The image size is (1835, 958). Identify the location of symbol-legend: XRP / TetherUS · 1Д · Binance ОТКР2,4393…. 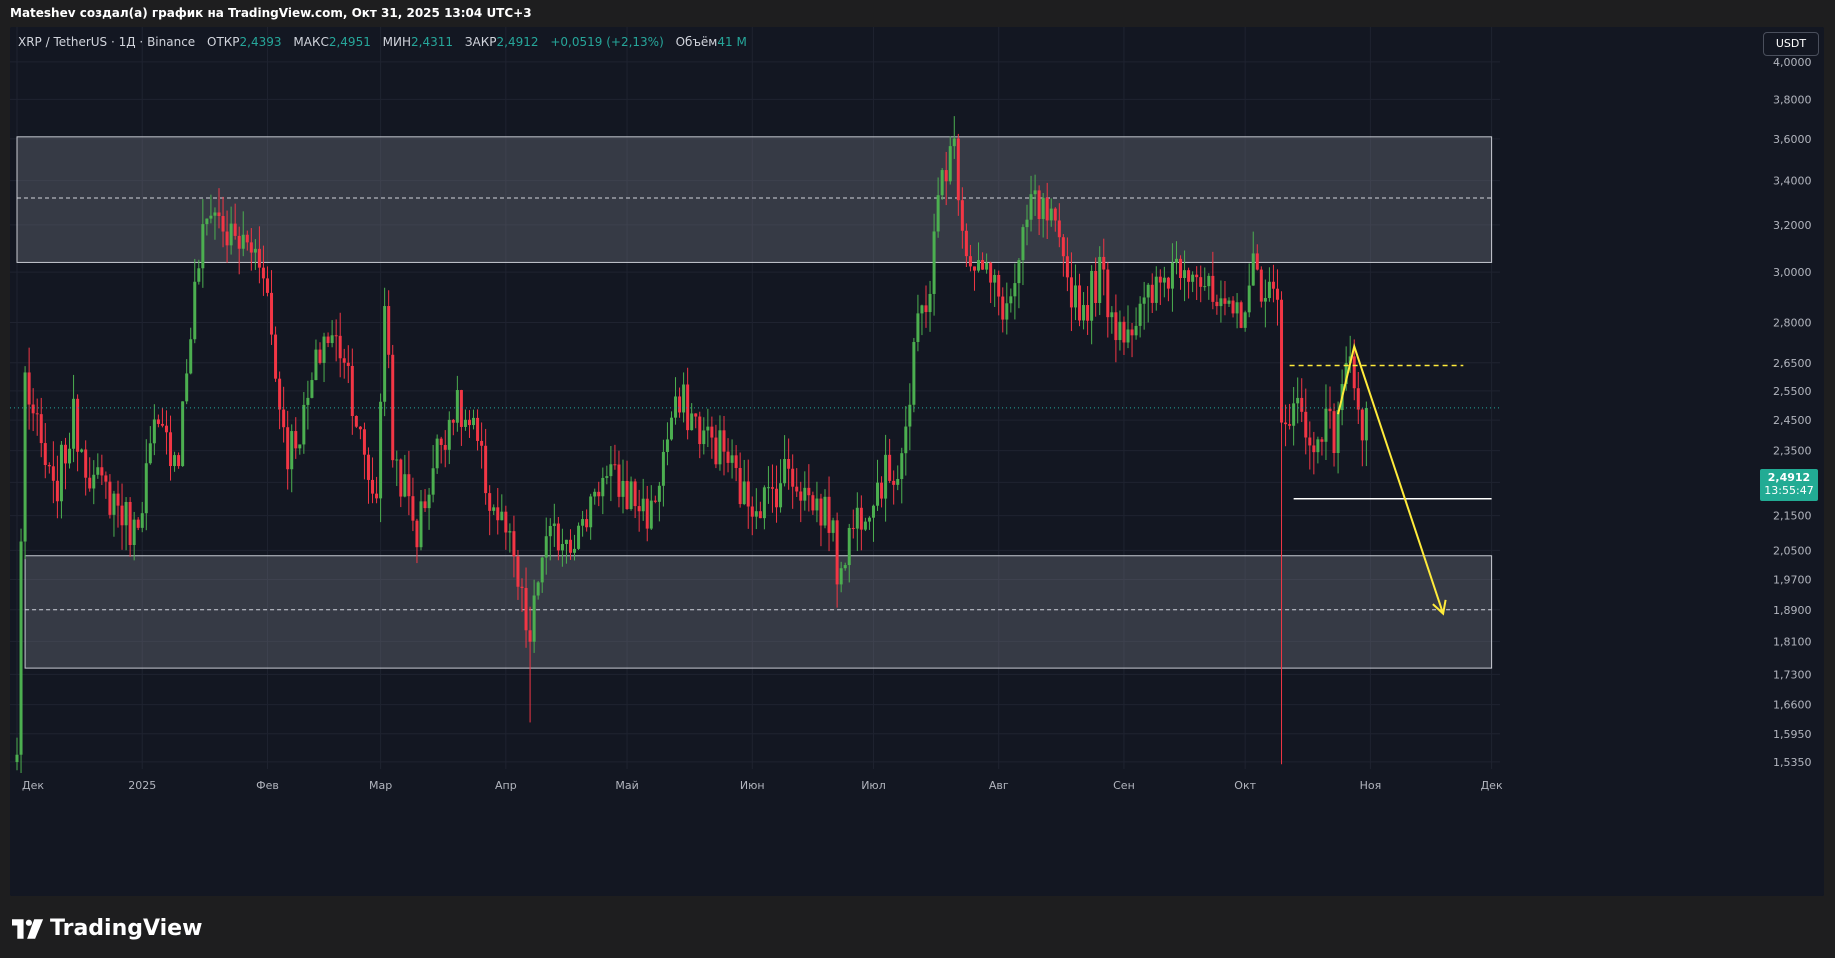
(382, 42).